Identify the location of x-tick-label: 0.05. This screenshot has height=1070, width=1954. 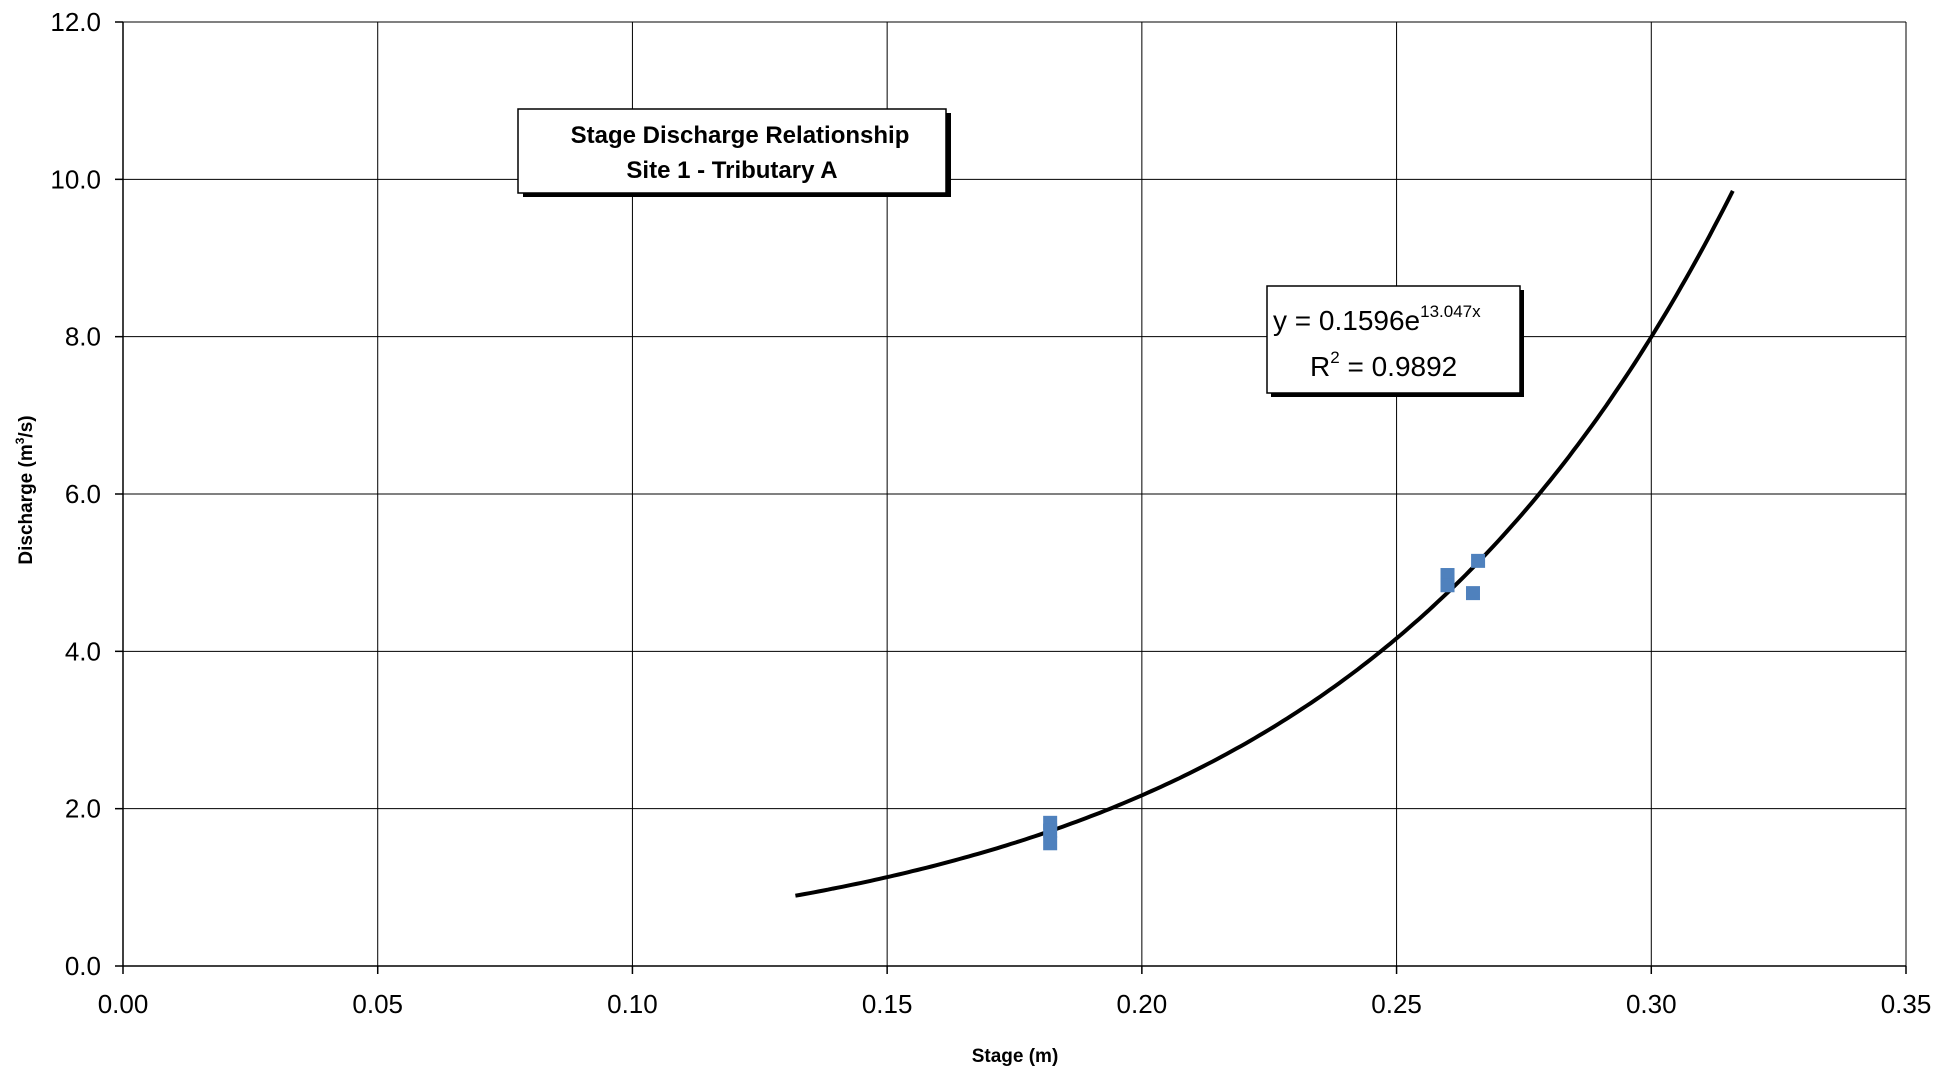
(377, 1004).